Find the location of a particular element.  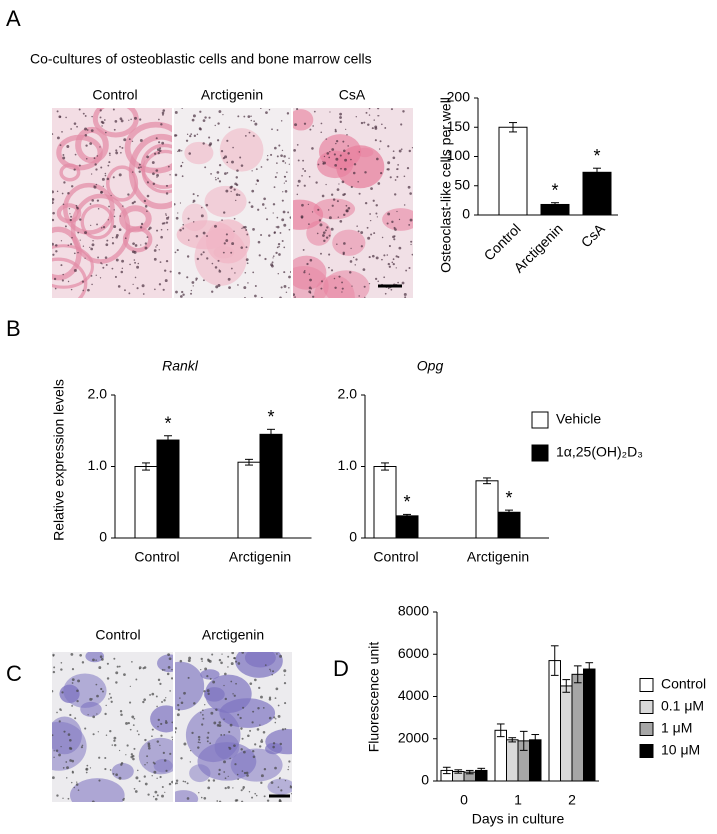

legend-label: Vehicle is located at coordinates (578, 419).